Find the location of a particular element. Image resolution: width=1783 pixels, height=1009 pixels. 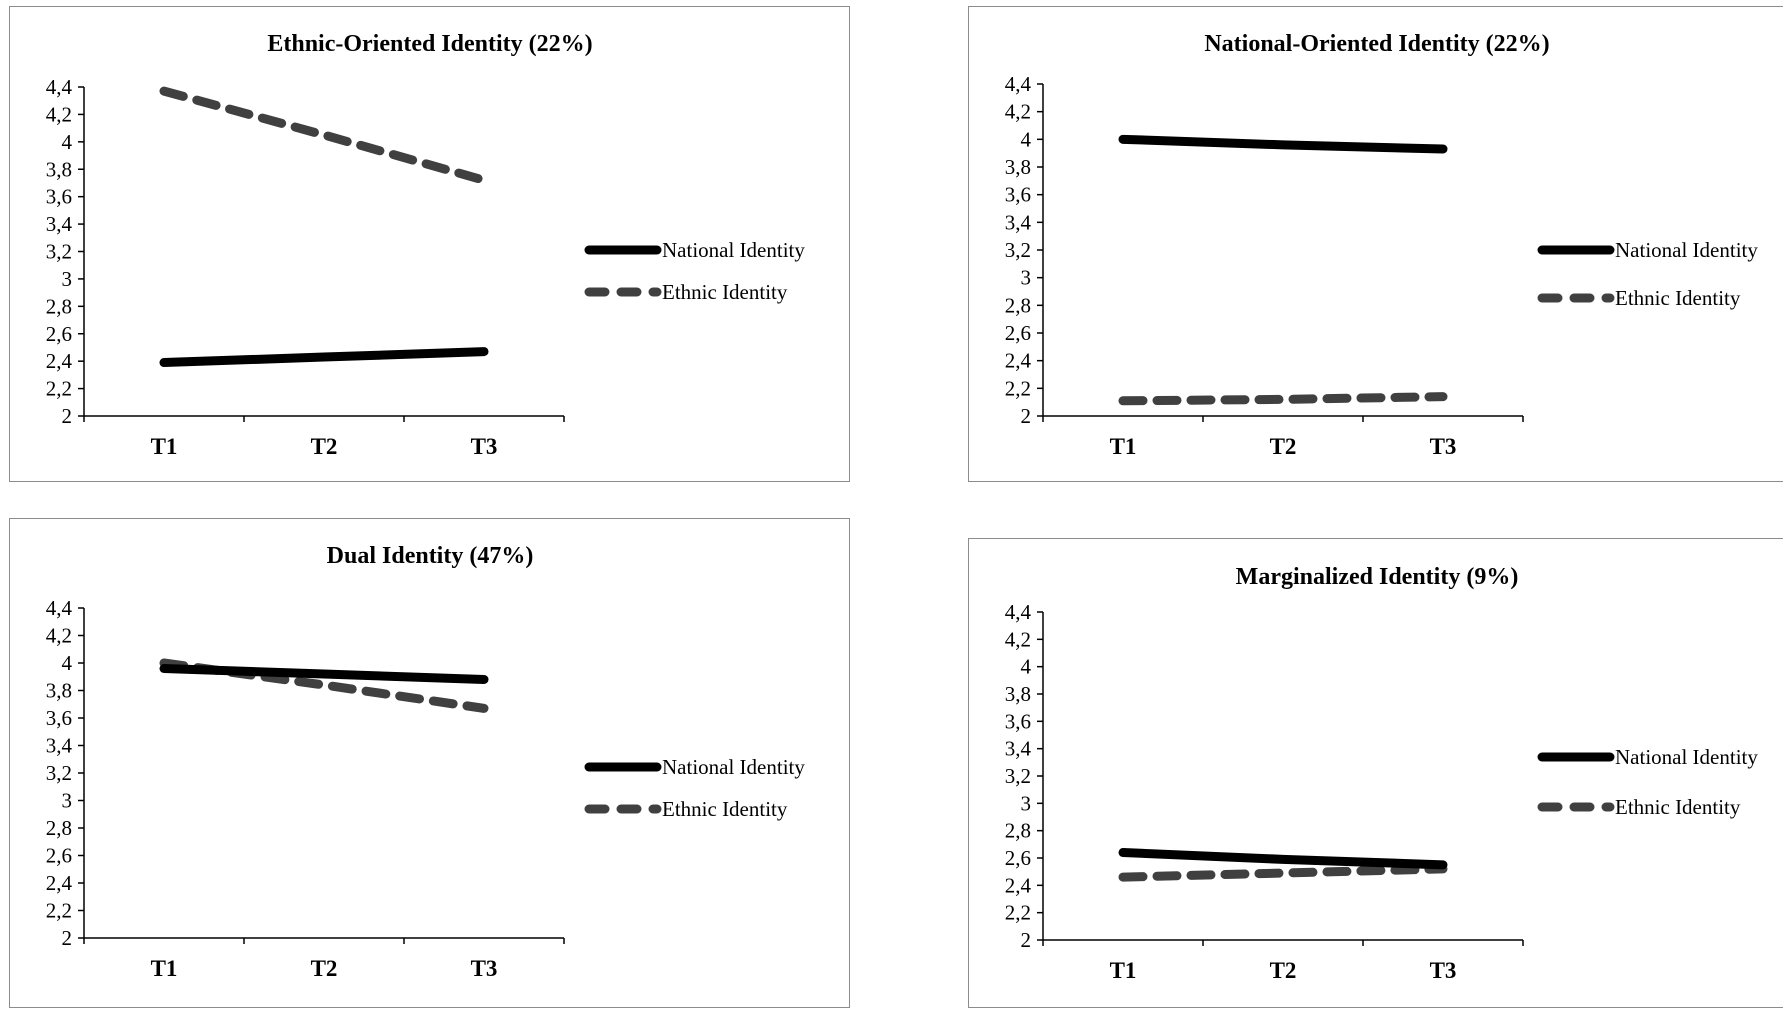

chart-title: Dual Identity (47%) is located at coordinates (430, 556).